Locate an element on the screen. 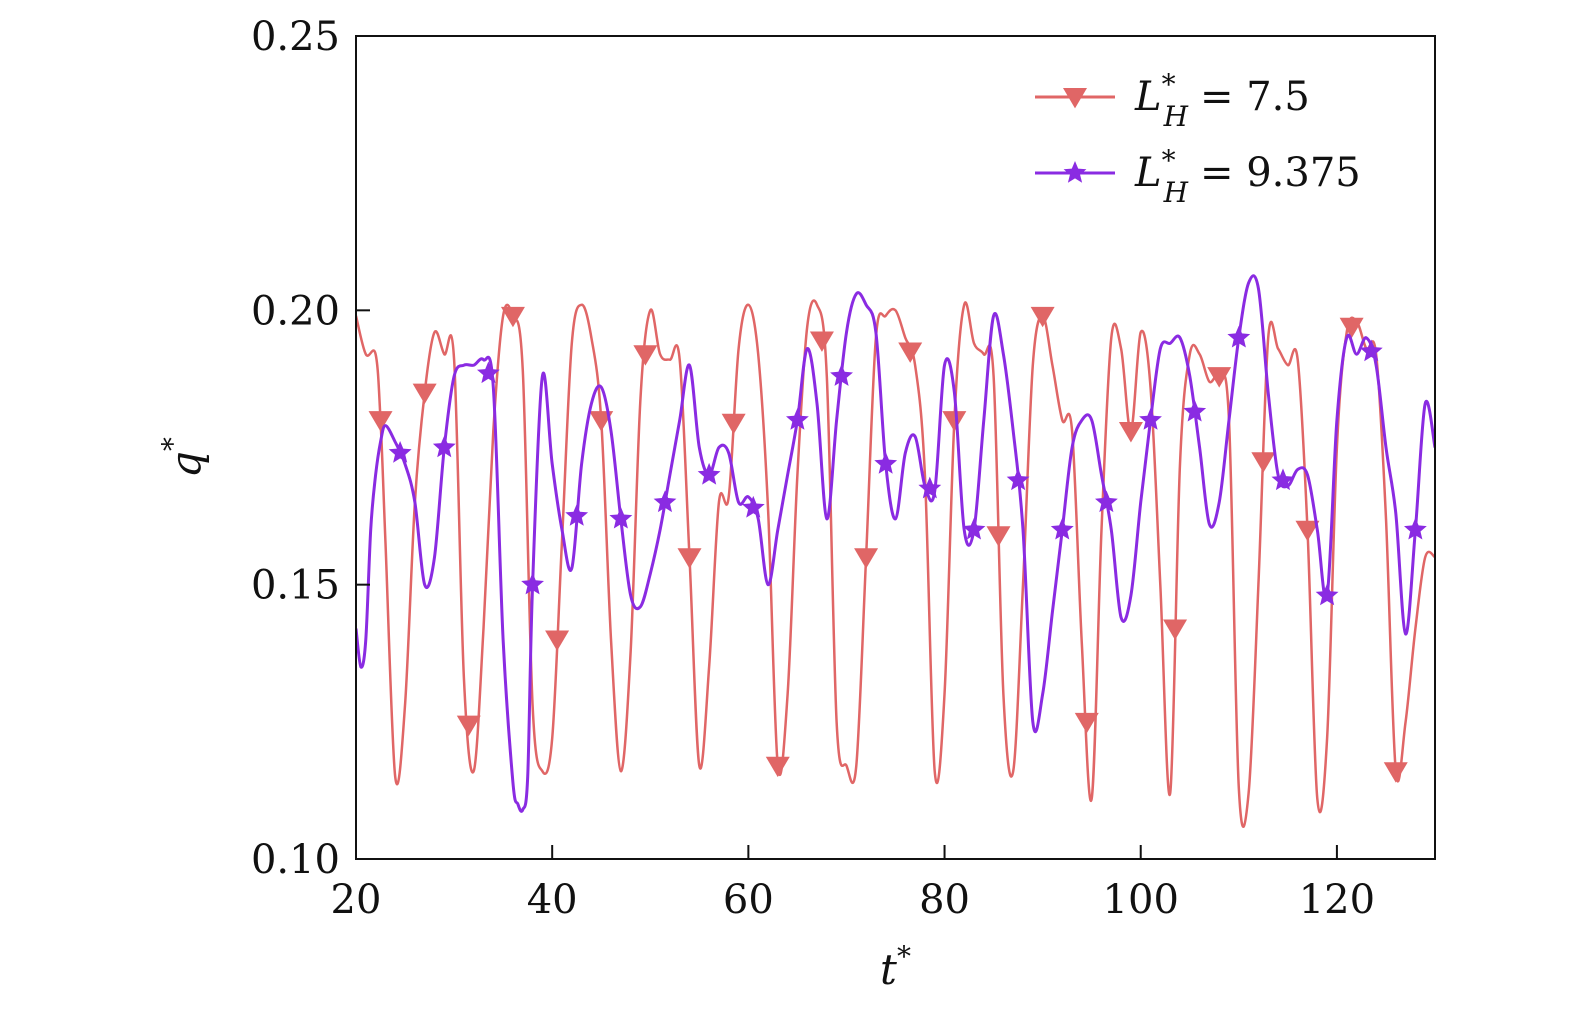  legend-entry-series-1: L* H = 7.5 is located at coordinates (1172, 100).